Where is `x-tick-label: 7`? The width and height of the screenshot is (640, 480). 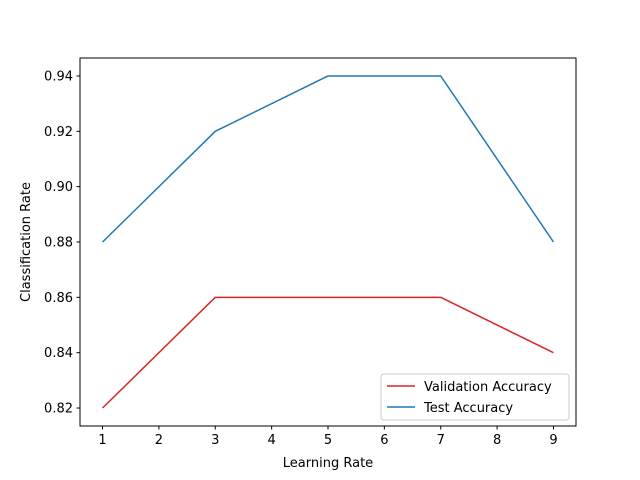
x-tick-label: 7 is located at coordinates (441, 440).